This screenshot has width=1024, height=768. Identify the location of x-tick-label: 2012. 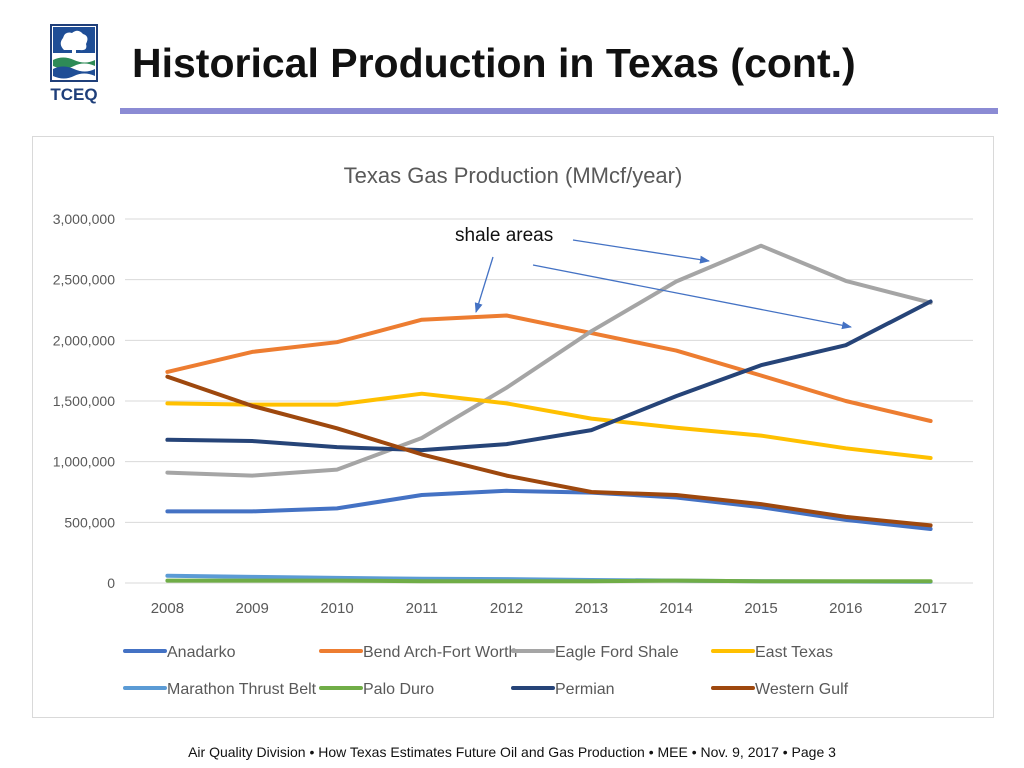
(506, 608).